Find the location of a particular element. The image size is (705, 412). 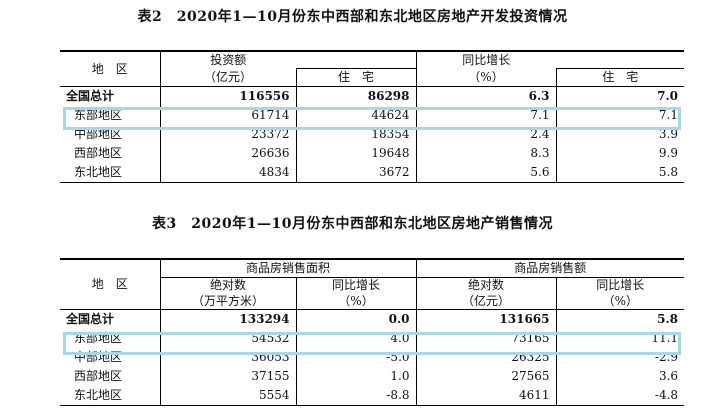

table-row: 东部地区 61714 44624 7.1 7.1 is located at coordinates (372, 115).